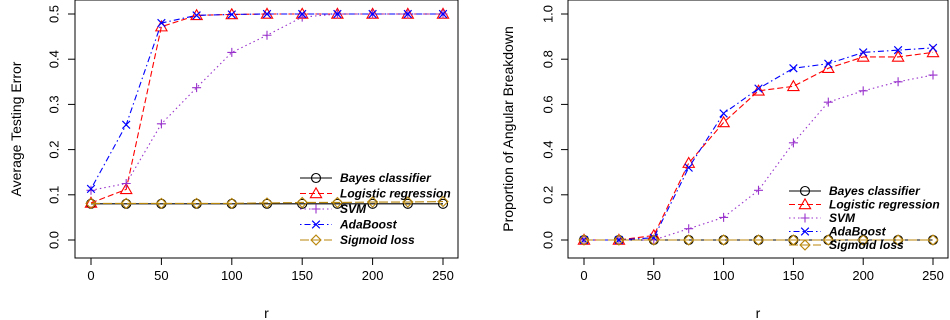  What do you see at coordinates (842, 218) in the screenshot?
I see `legend-label: SVM` at bounding box center [842, 218].